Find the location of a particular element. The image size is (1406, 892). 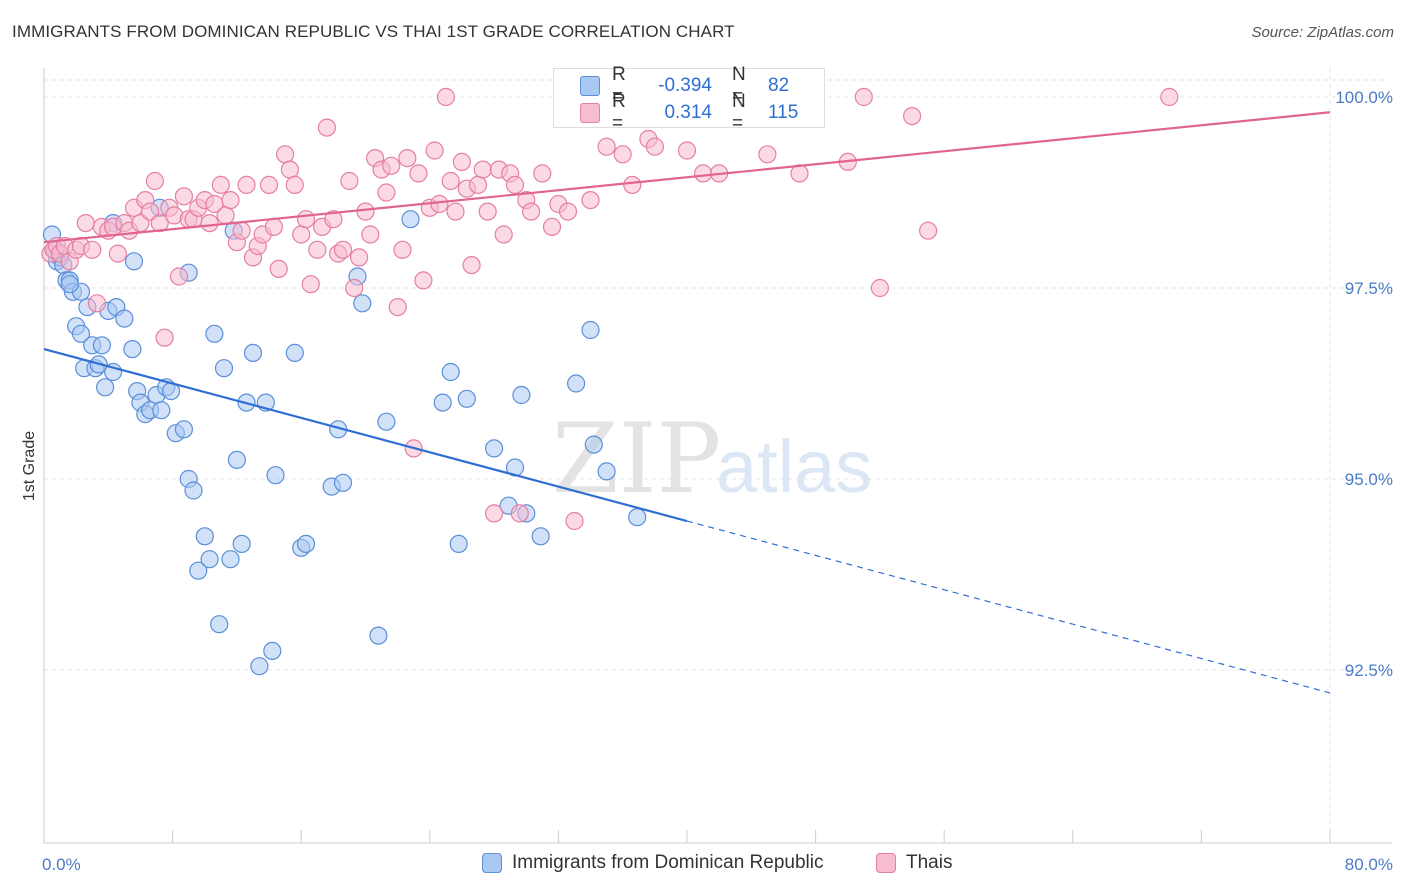

legend-label-thais: Thais is located at coordinates (929, 862).